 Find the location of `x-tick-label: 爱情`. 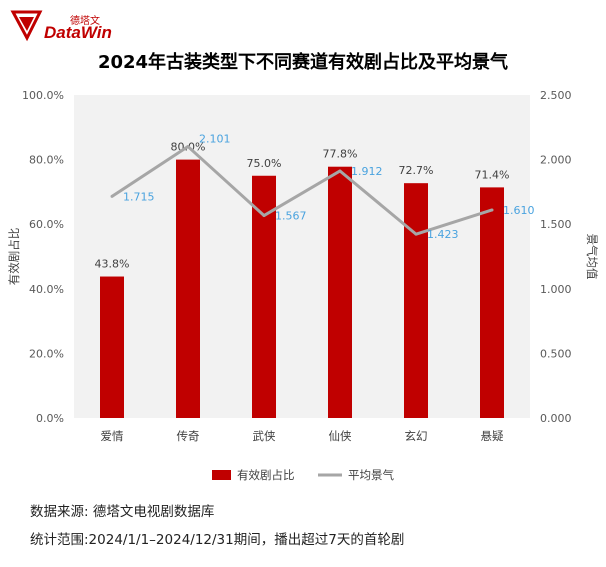

x-tick-label: 爱情 is located at coordinates (112, 436).